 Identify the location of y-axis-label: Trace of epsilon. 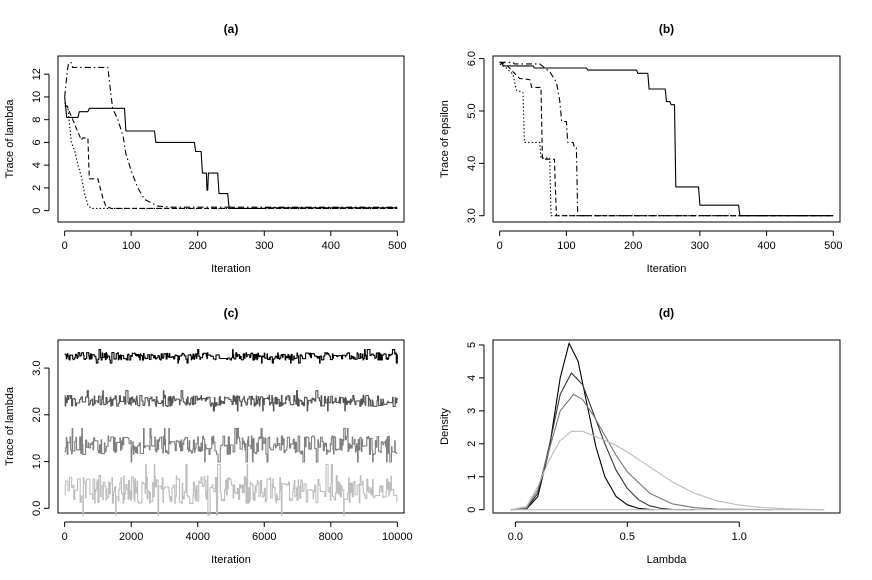
(445, 139).